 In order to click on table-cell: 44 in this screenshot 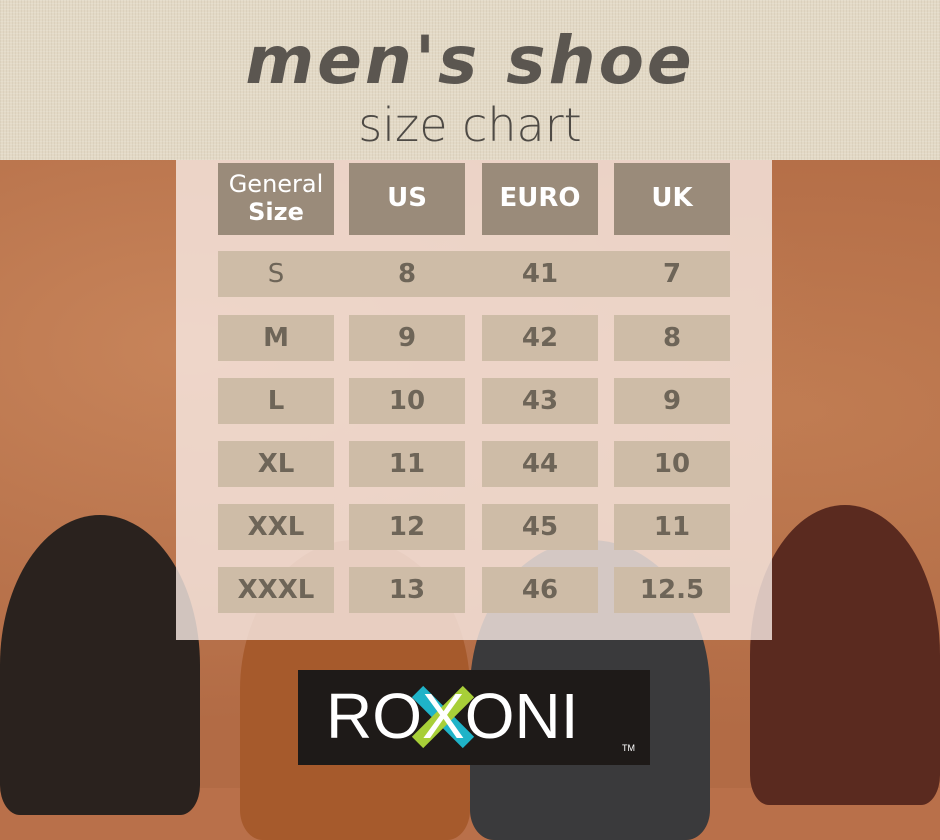, I will do `click(540, 464)`.